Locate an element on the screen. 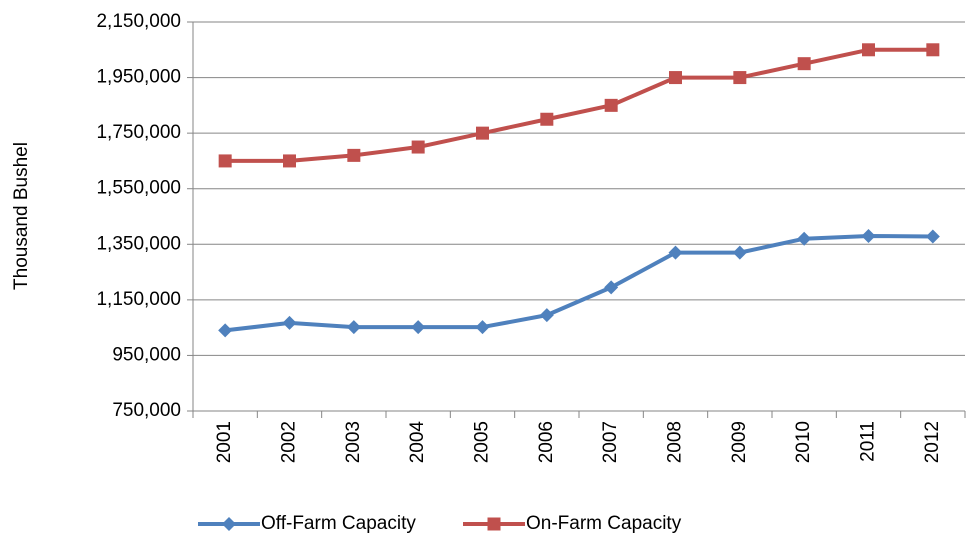 The width and height of the screenshot is (971, 539). y-tick-label: 750,000 is located at coordinates (146, 410).